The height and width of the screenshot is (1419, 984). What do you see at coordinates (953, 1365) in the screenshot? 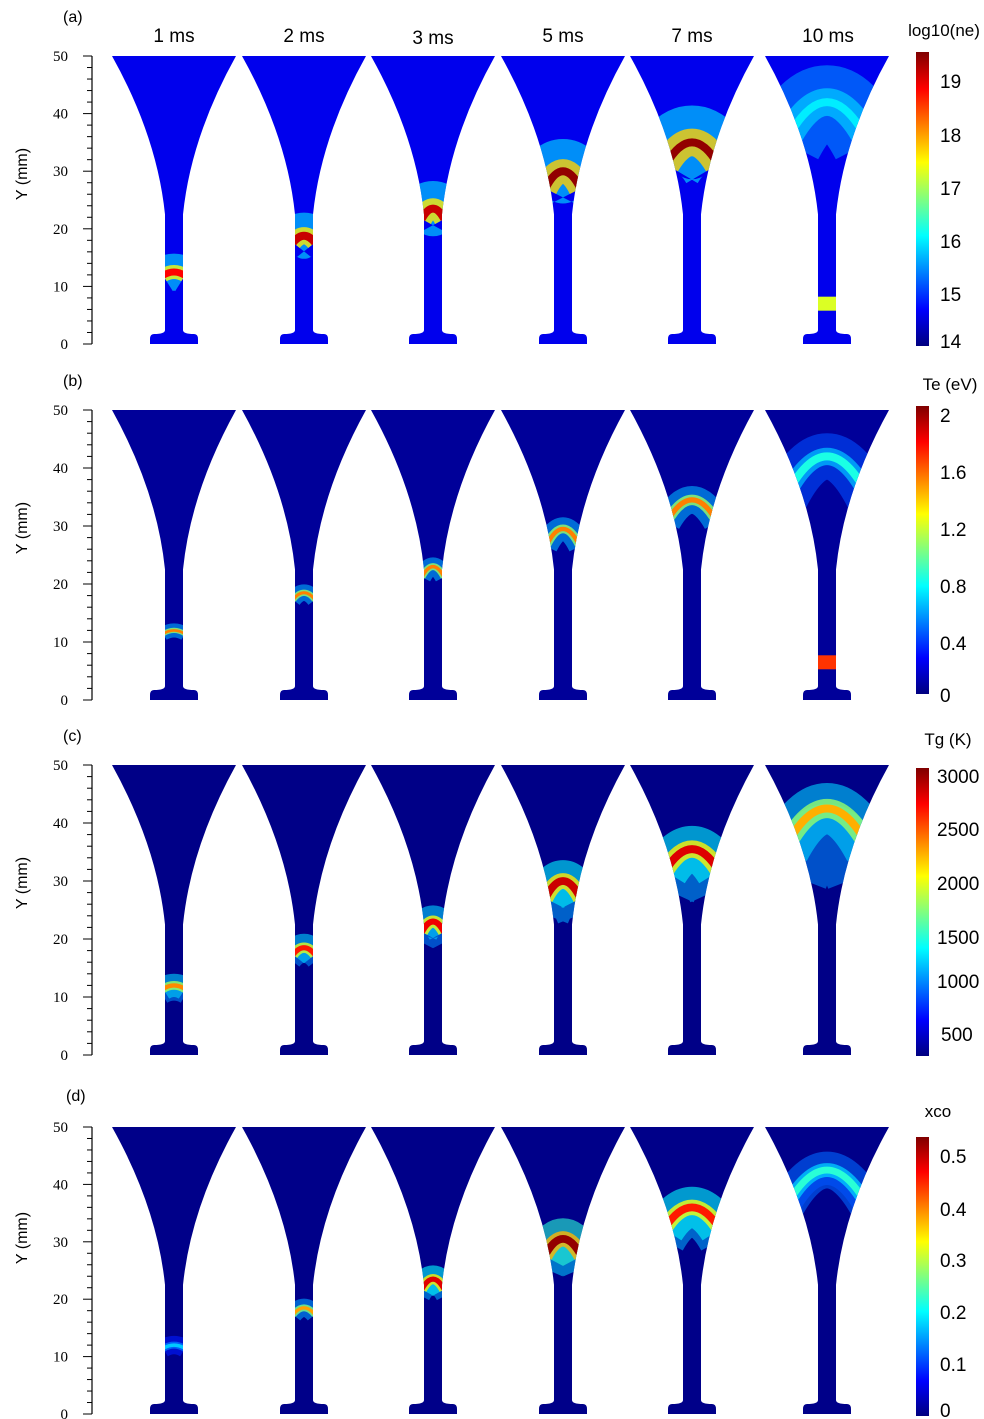
I see `colorbar-tick: 0.1` at bounding box center [953, 1365].